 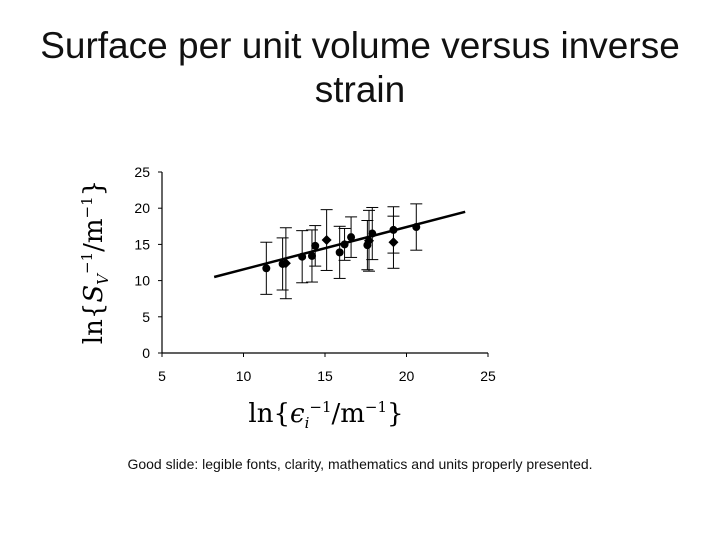 I want to click on x-tick-label: 25, so click(x=488, y=376).